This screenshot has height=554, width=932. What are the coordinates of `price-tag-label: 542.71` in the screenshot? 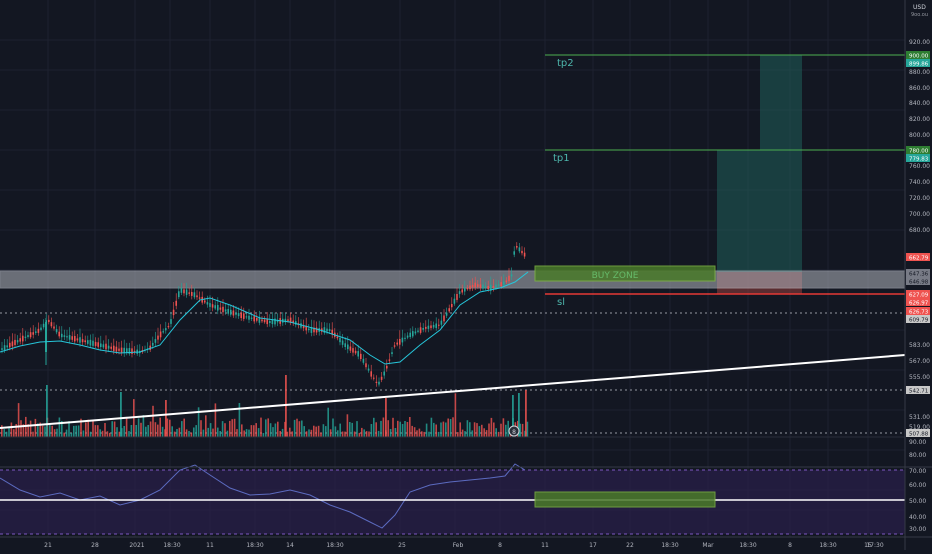 It's located at (918, 392).